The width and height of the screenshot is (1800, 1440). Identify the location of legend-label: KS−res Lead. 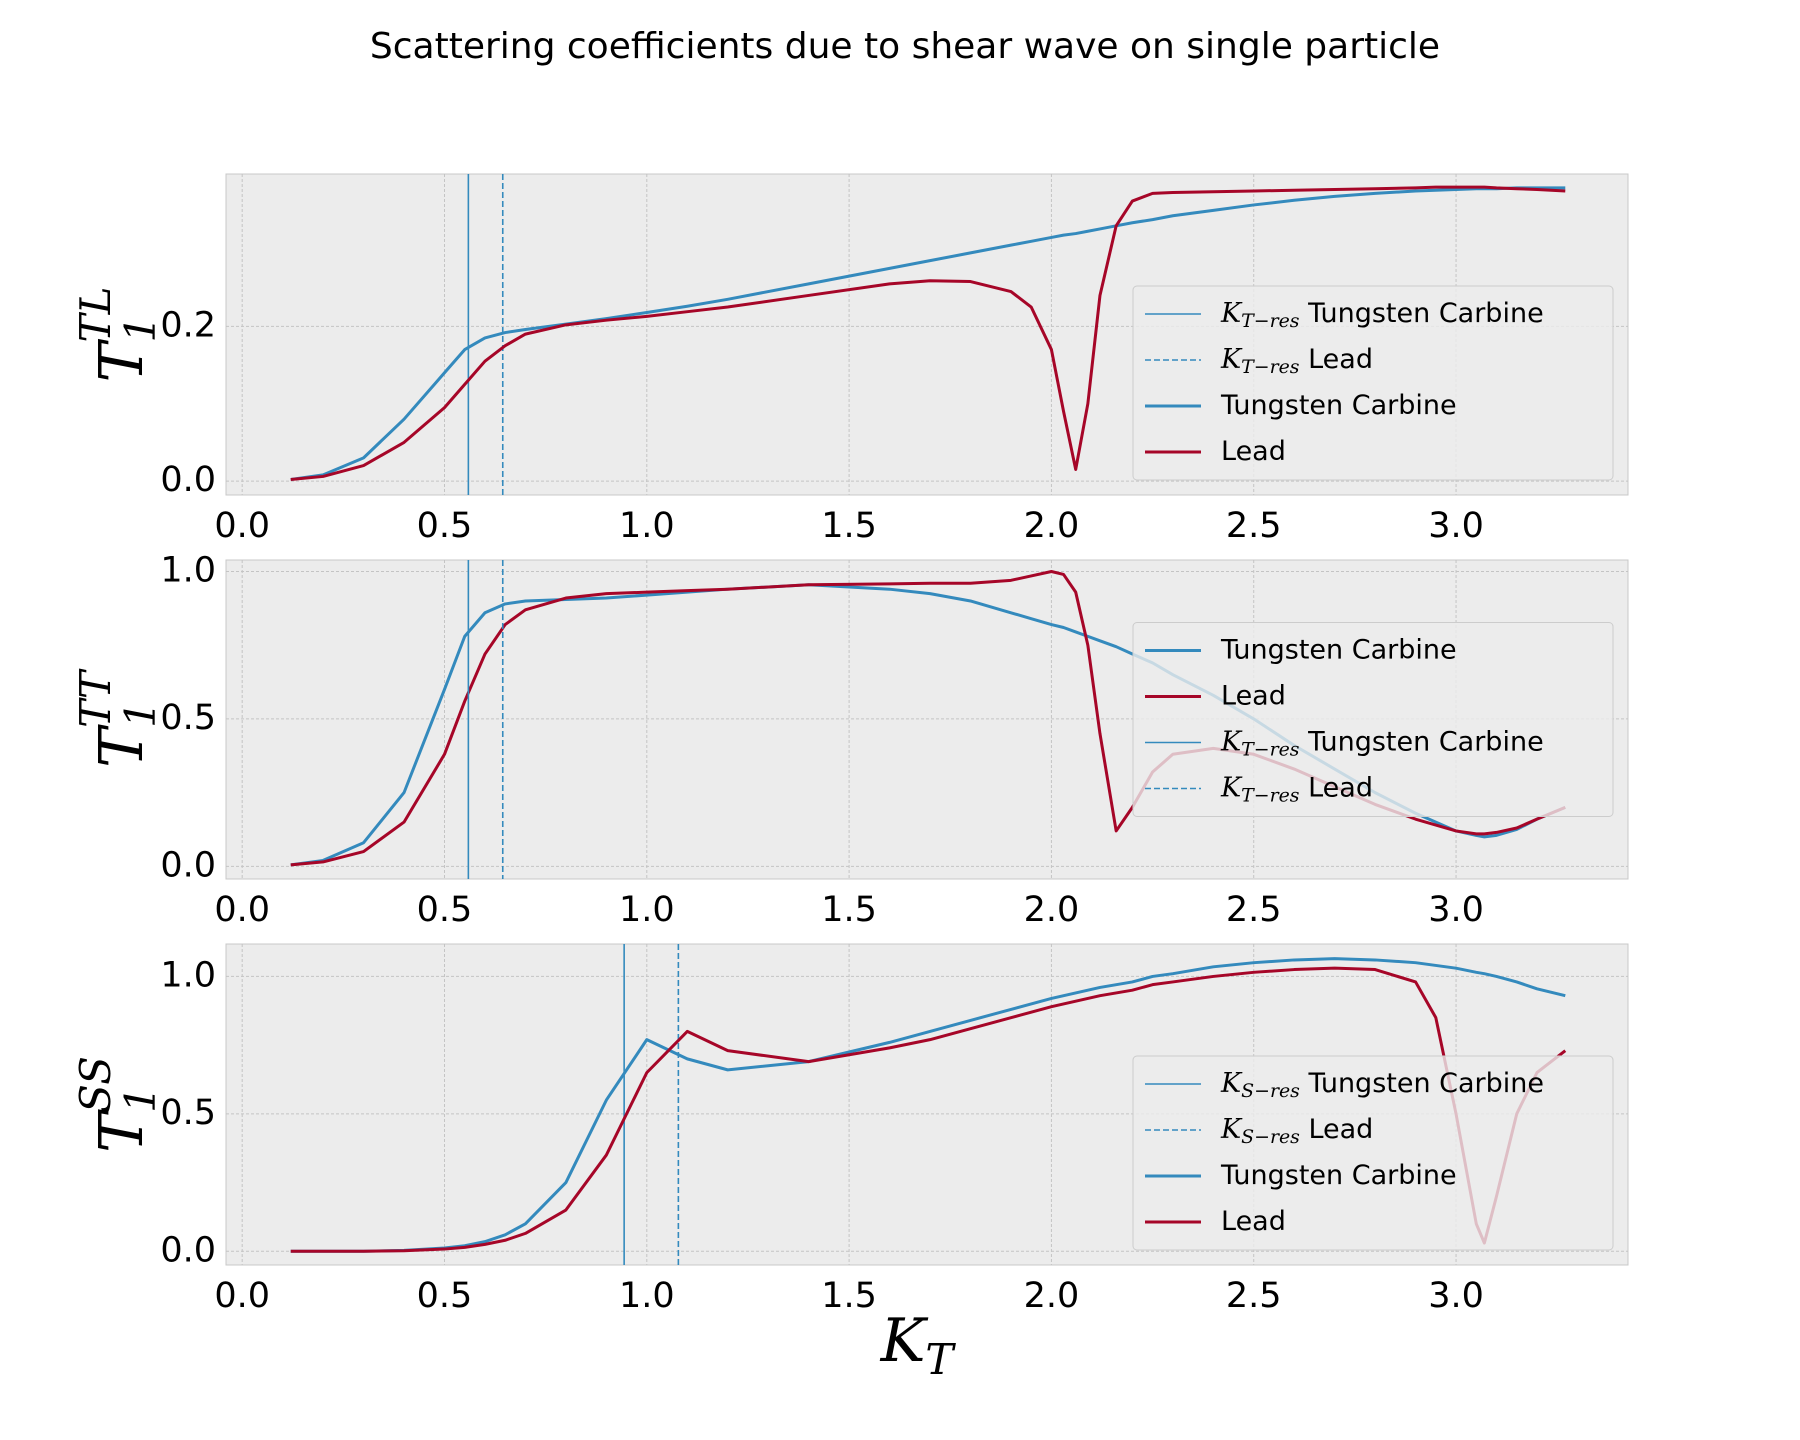
(1296, 1131).